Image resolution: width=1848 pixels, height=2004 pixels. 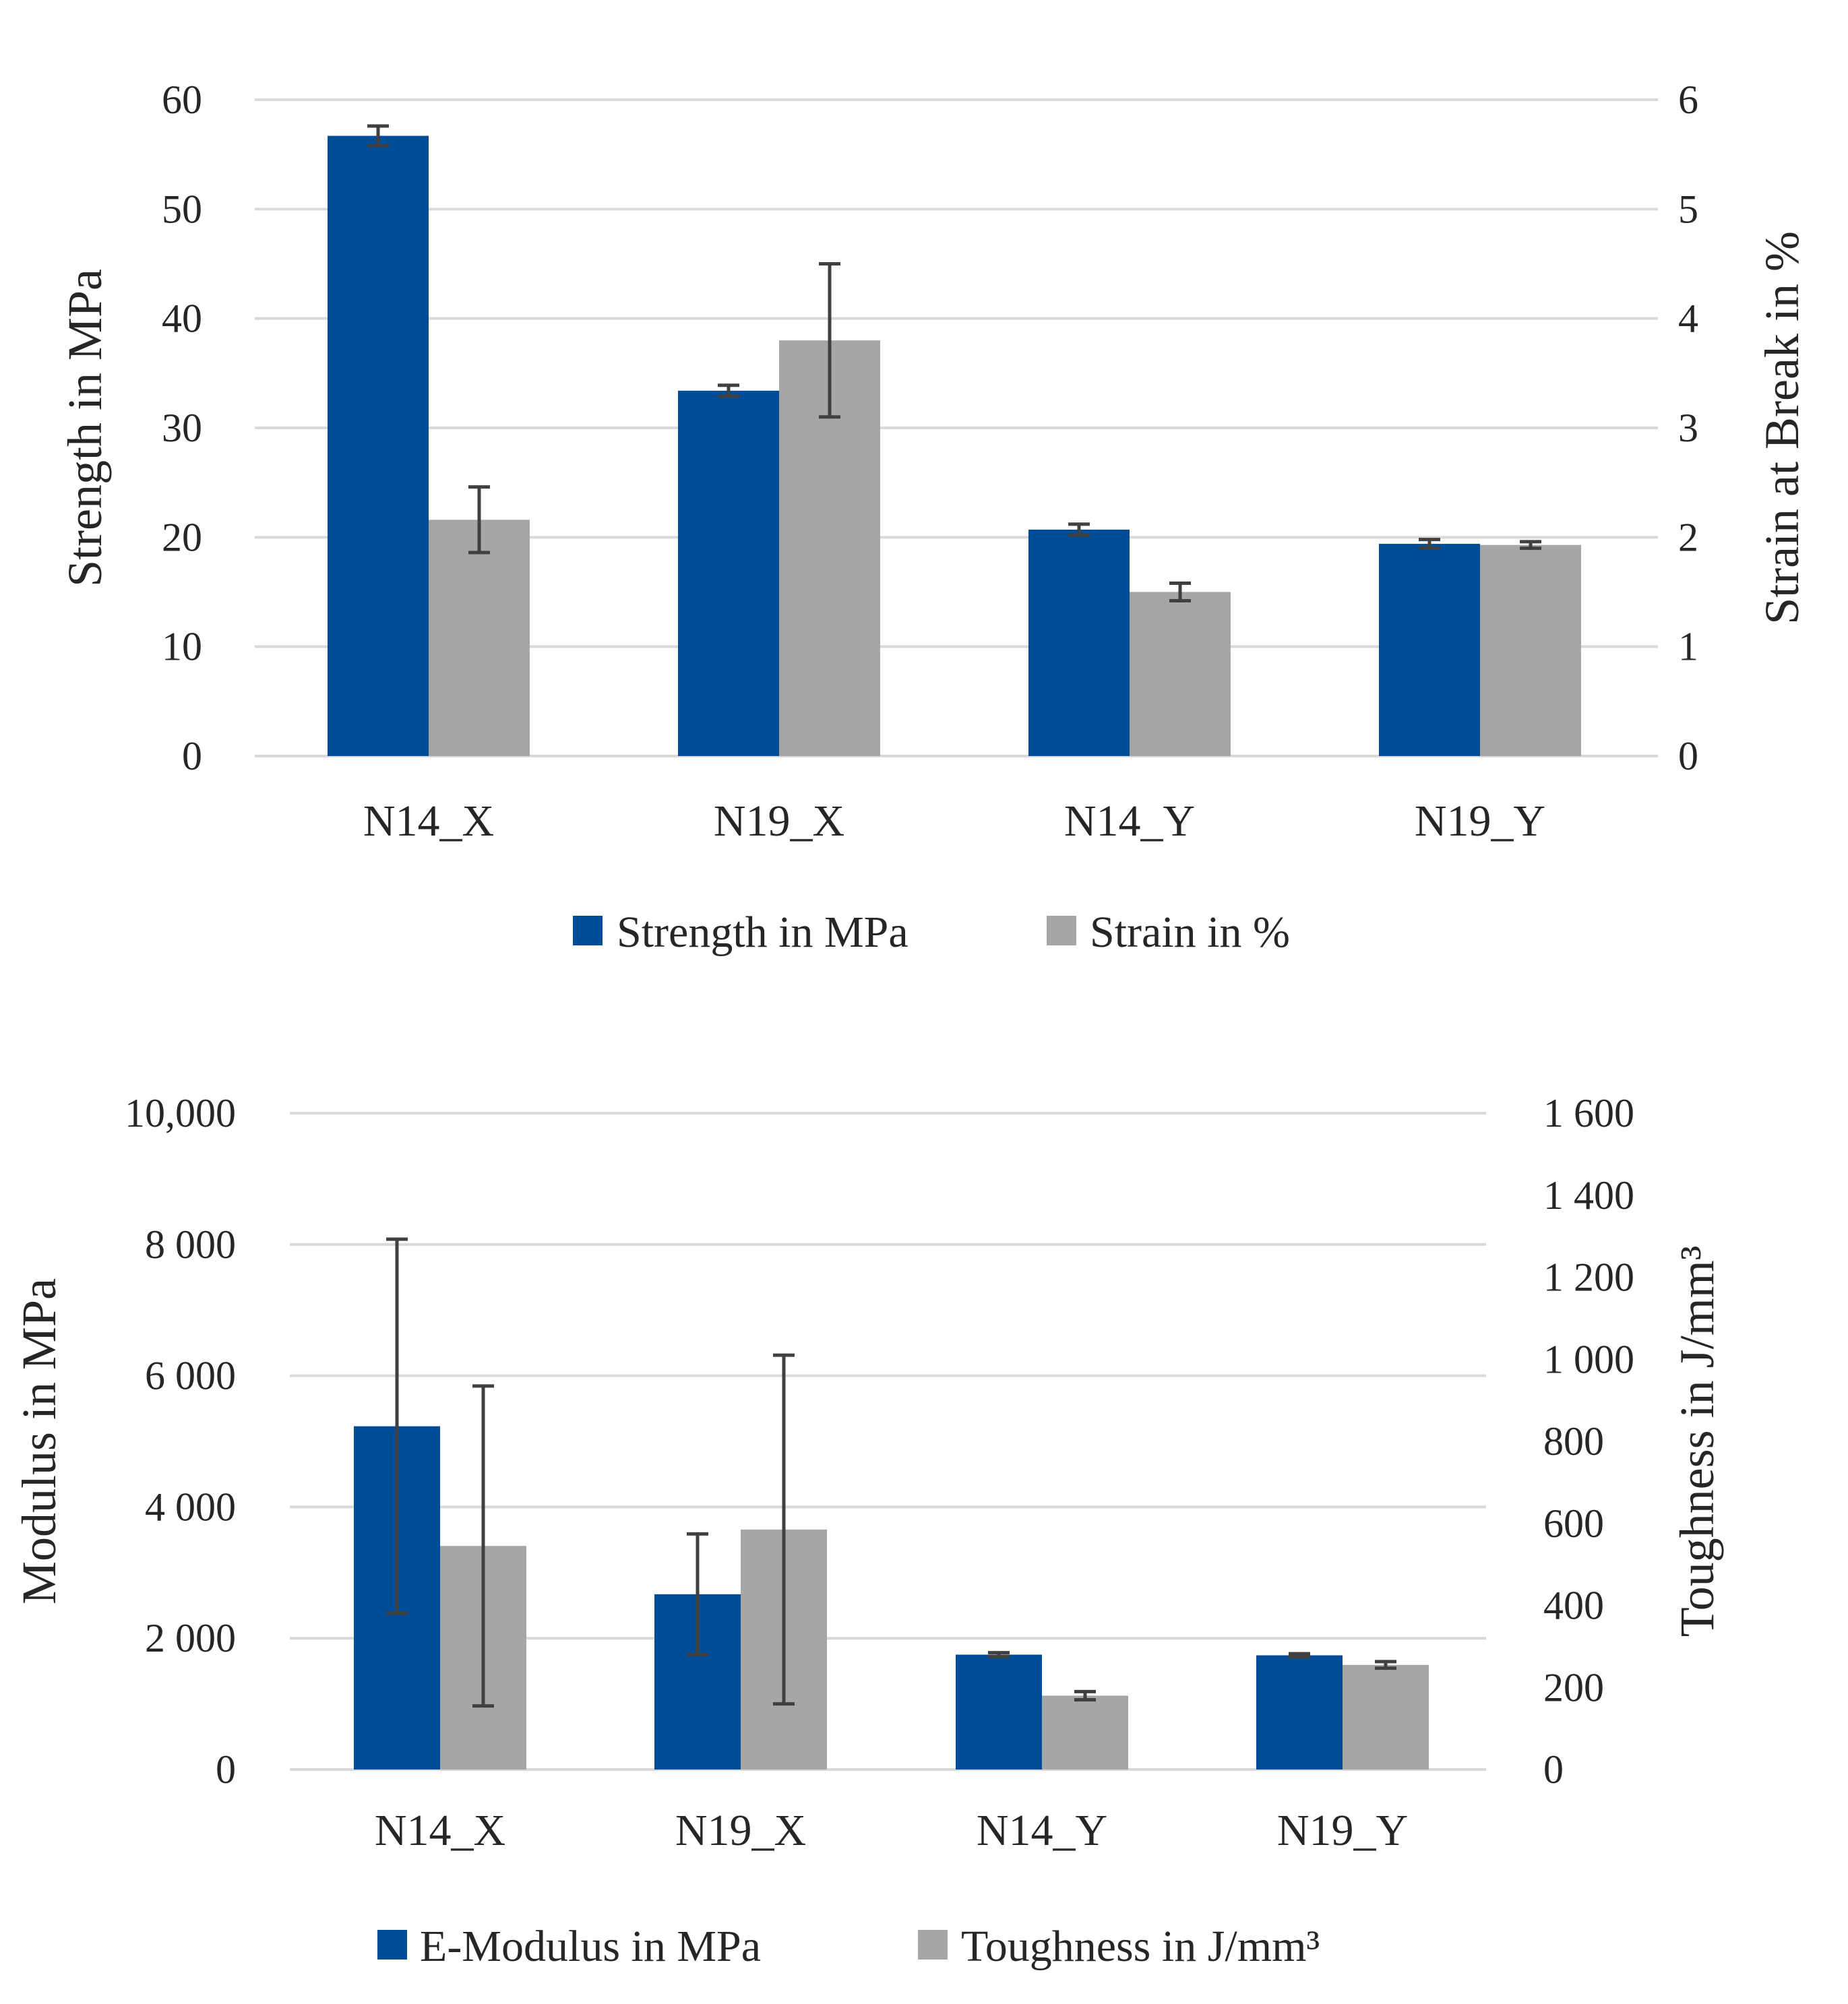 What do you see at coordinates (1688, 428) in the screenshot?
I see `y2-tick-label: 3` at bounding box center [1688, 428].